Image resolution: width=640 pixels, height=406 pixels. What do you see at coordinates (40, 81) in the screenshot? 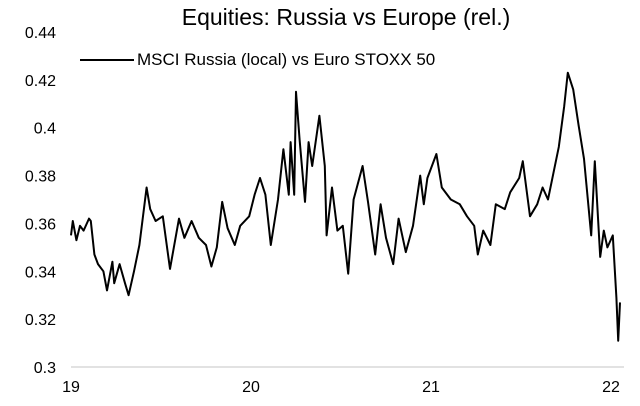
I see `y-tick-label: 0.42` at bounding box center [40, 81].